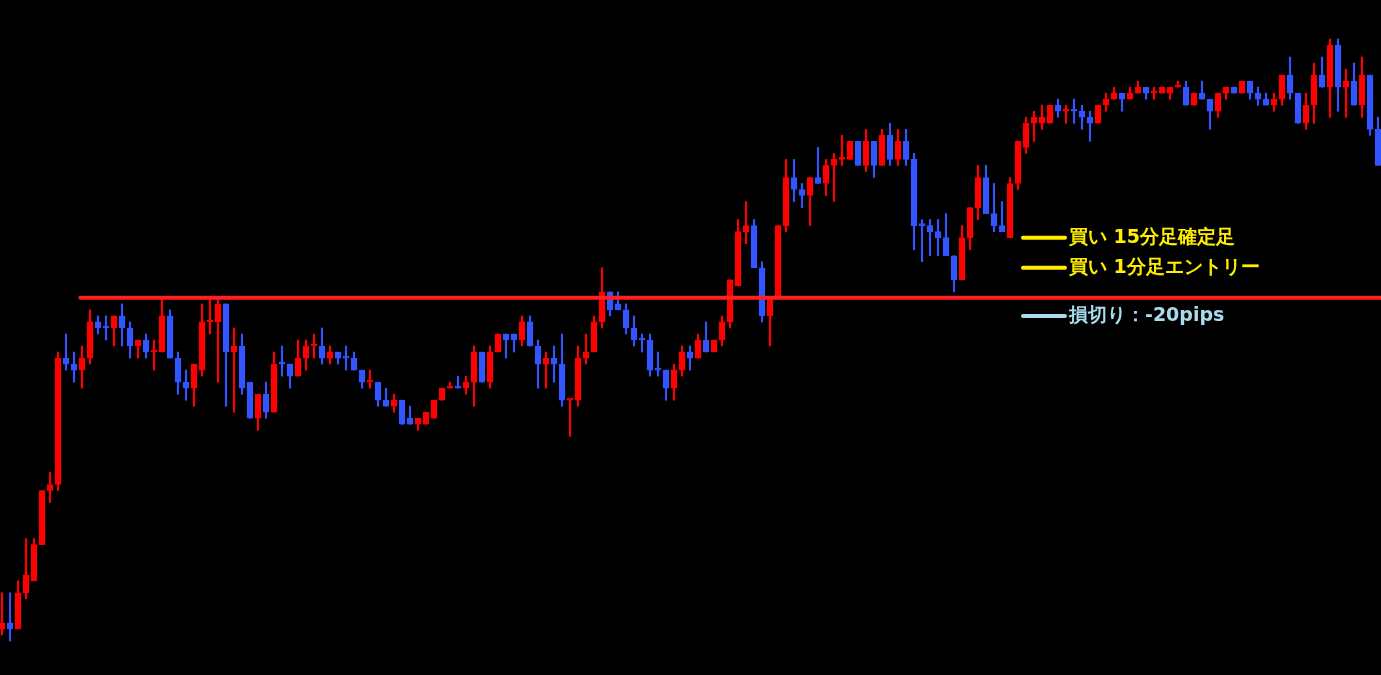  I want to click on ref-line-label: 買い 15分足確定足, so click(1151, 235).